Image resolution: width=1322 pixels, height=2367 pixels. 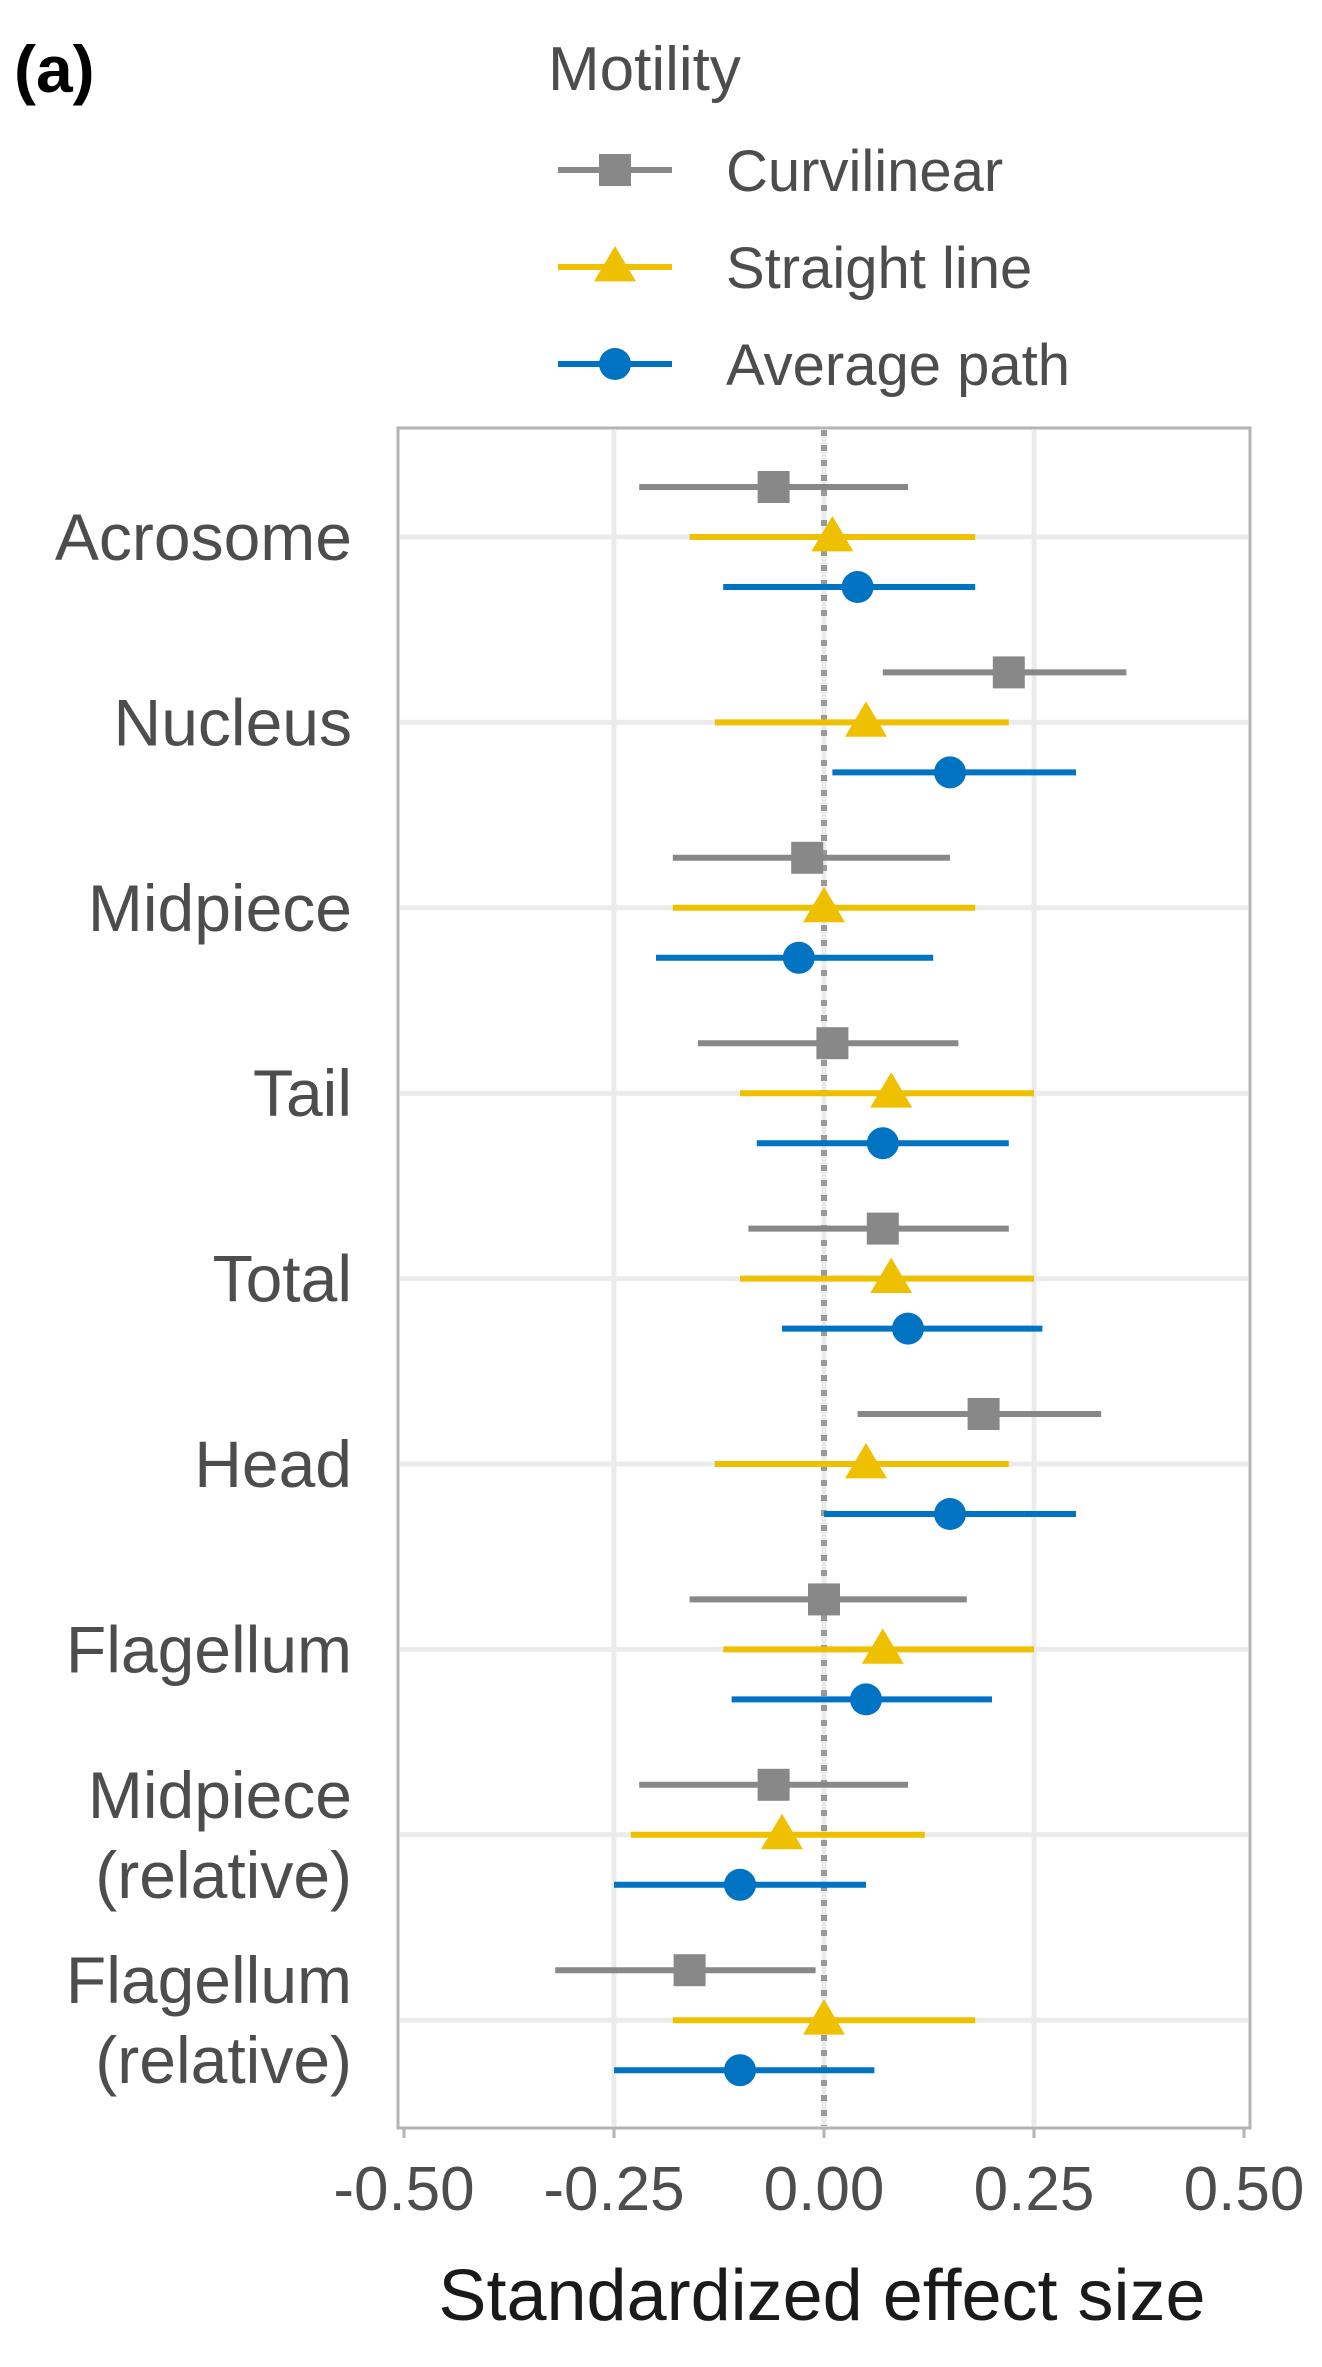 What do you see at coordinates (273, 1464) in the screenshot?
I see `y-tick-label: Head` at bounding box center [273, 1464].